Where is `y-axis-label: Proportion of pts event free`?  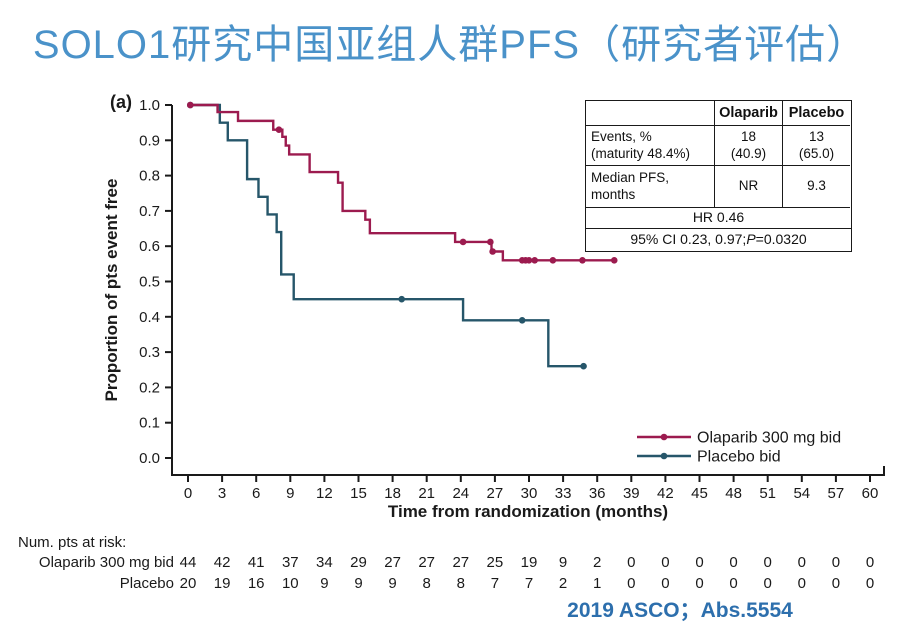
y-axis-label: Proportion of pts event free is located at coordinates (111, 290).